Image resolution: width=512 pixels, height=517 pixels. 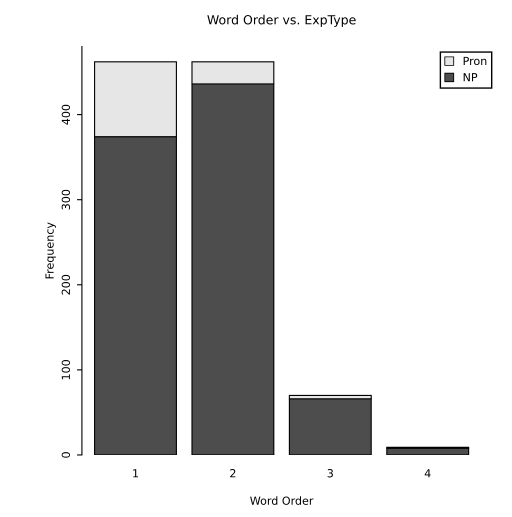 What do you see at coordinates (66, 200) in the screenshot?
I see `y-tick-label: 300` at bounding box center [66, 200].